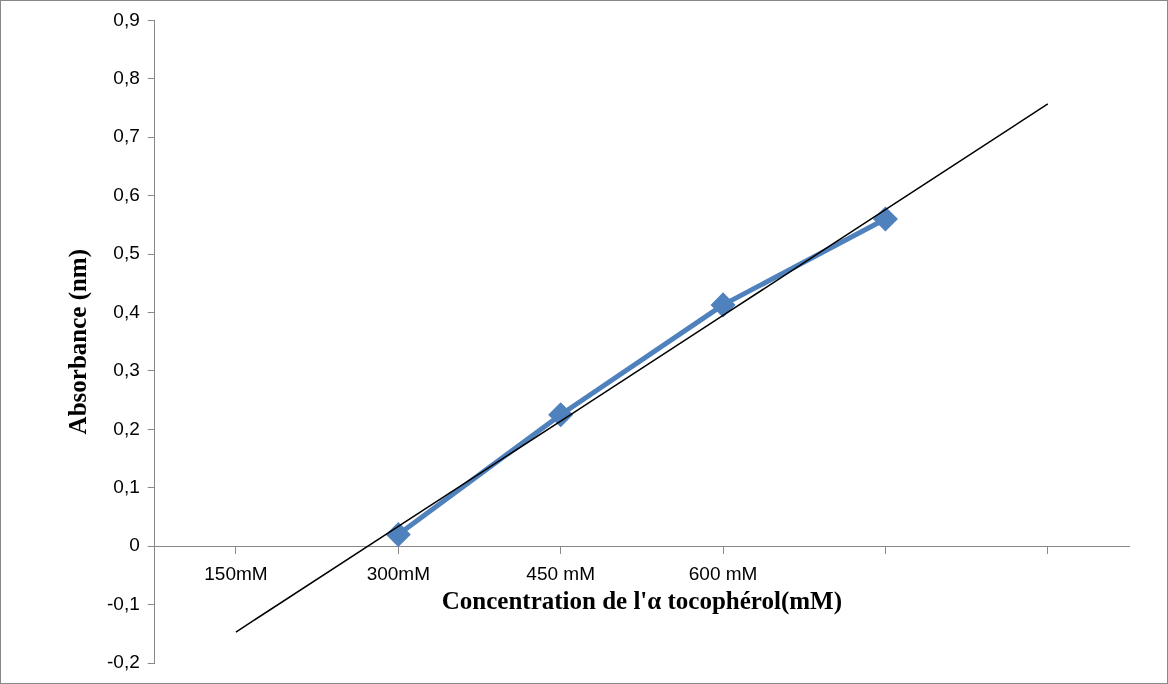 Image resolution: width=1168 pixels, height=684 pixels. Describe the element at coordinates (134, 545) in the screenshot. I see `y-tick-label: 0` at that location.